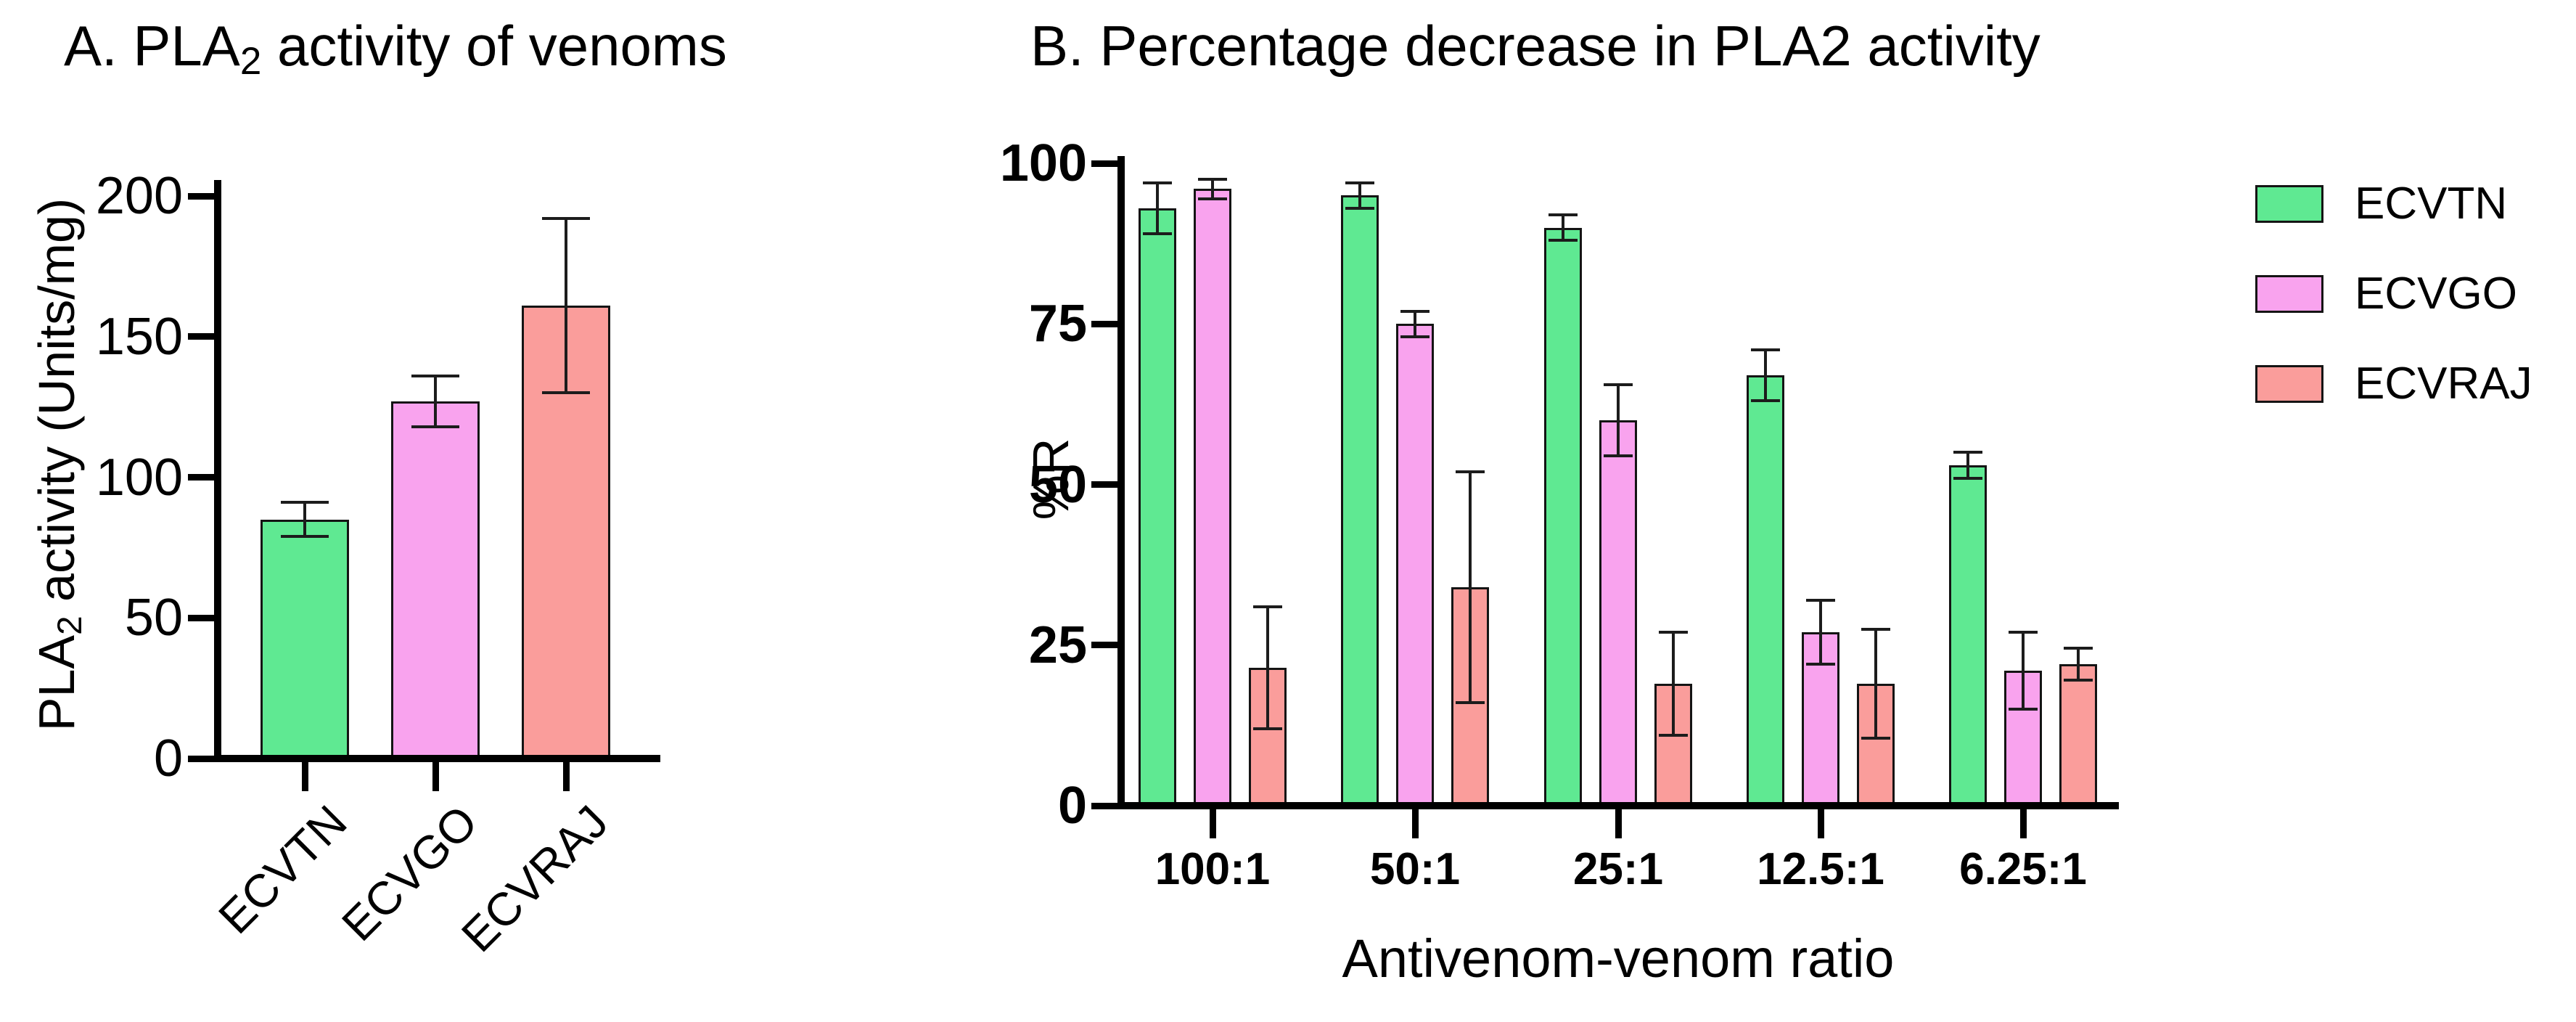 The height and width of the screenshot is (1022, 2576). I want to click on panel-a-y-tick-label: 150, so click(139, 337).